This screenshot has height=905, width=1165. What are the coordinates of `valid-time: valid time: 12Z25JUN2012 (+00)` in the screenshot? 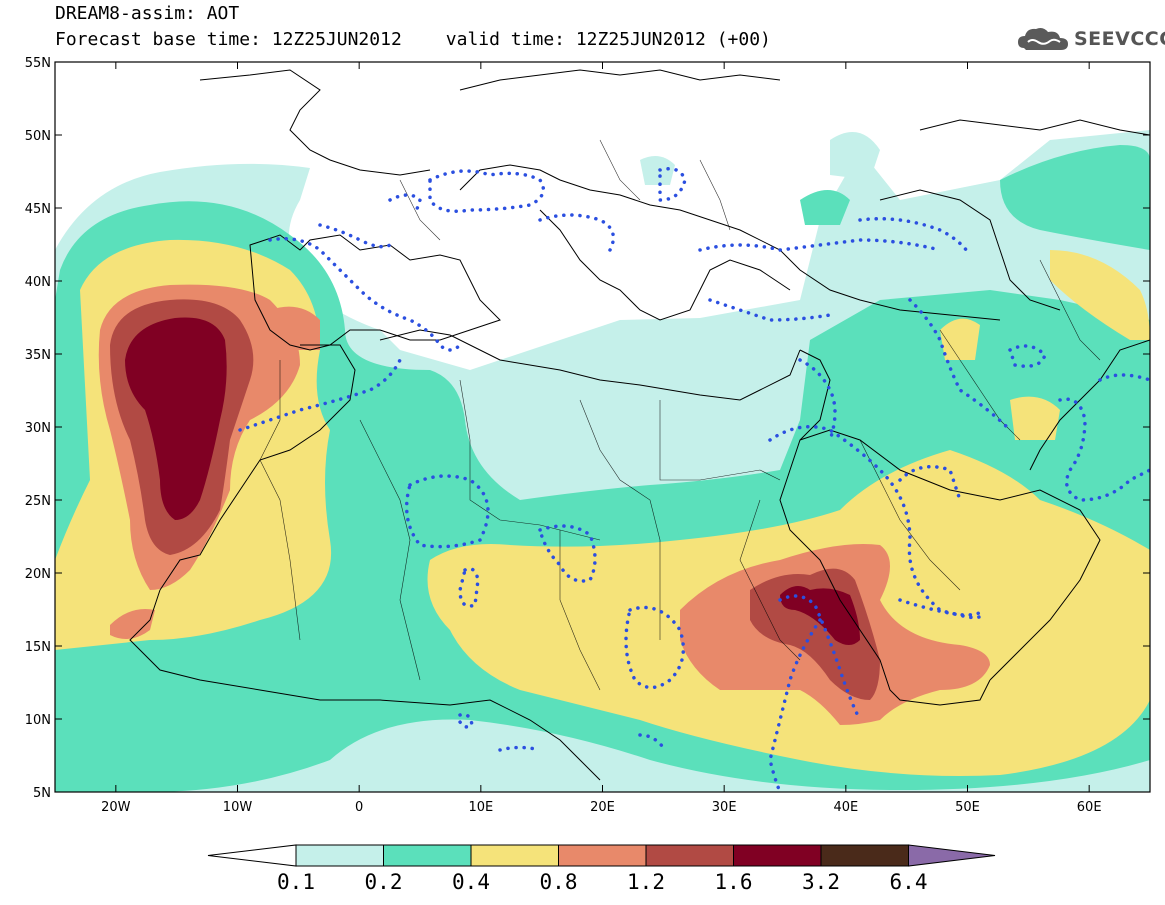 It's located at (608, 39).